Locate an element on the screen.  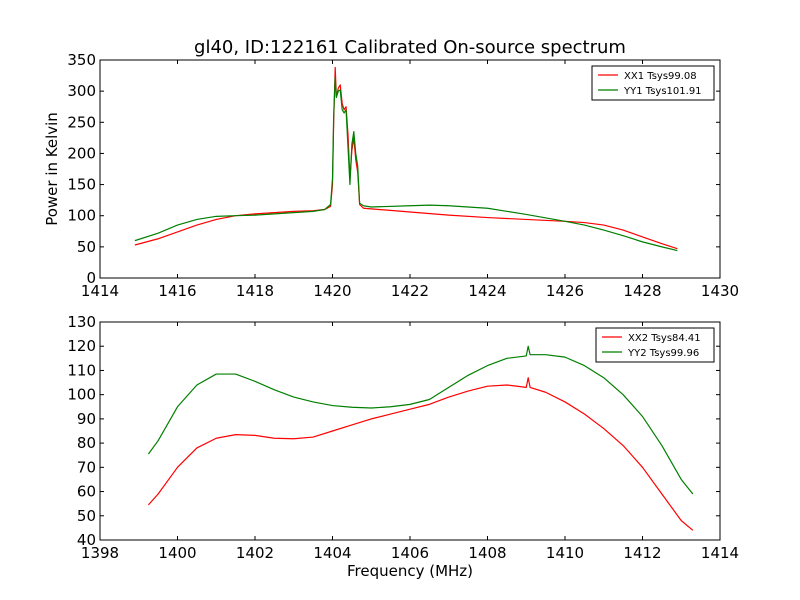
bottom-x-tick-label: 1410 is located at coordinates (565, 553).